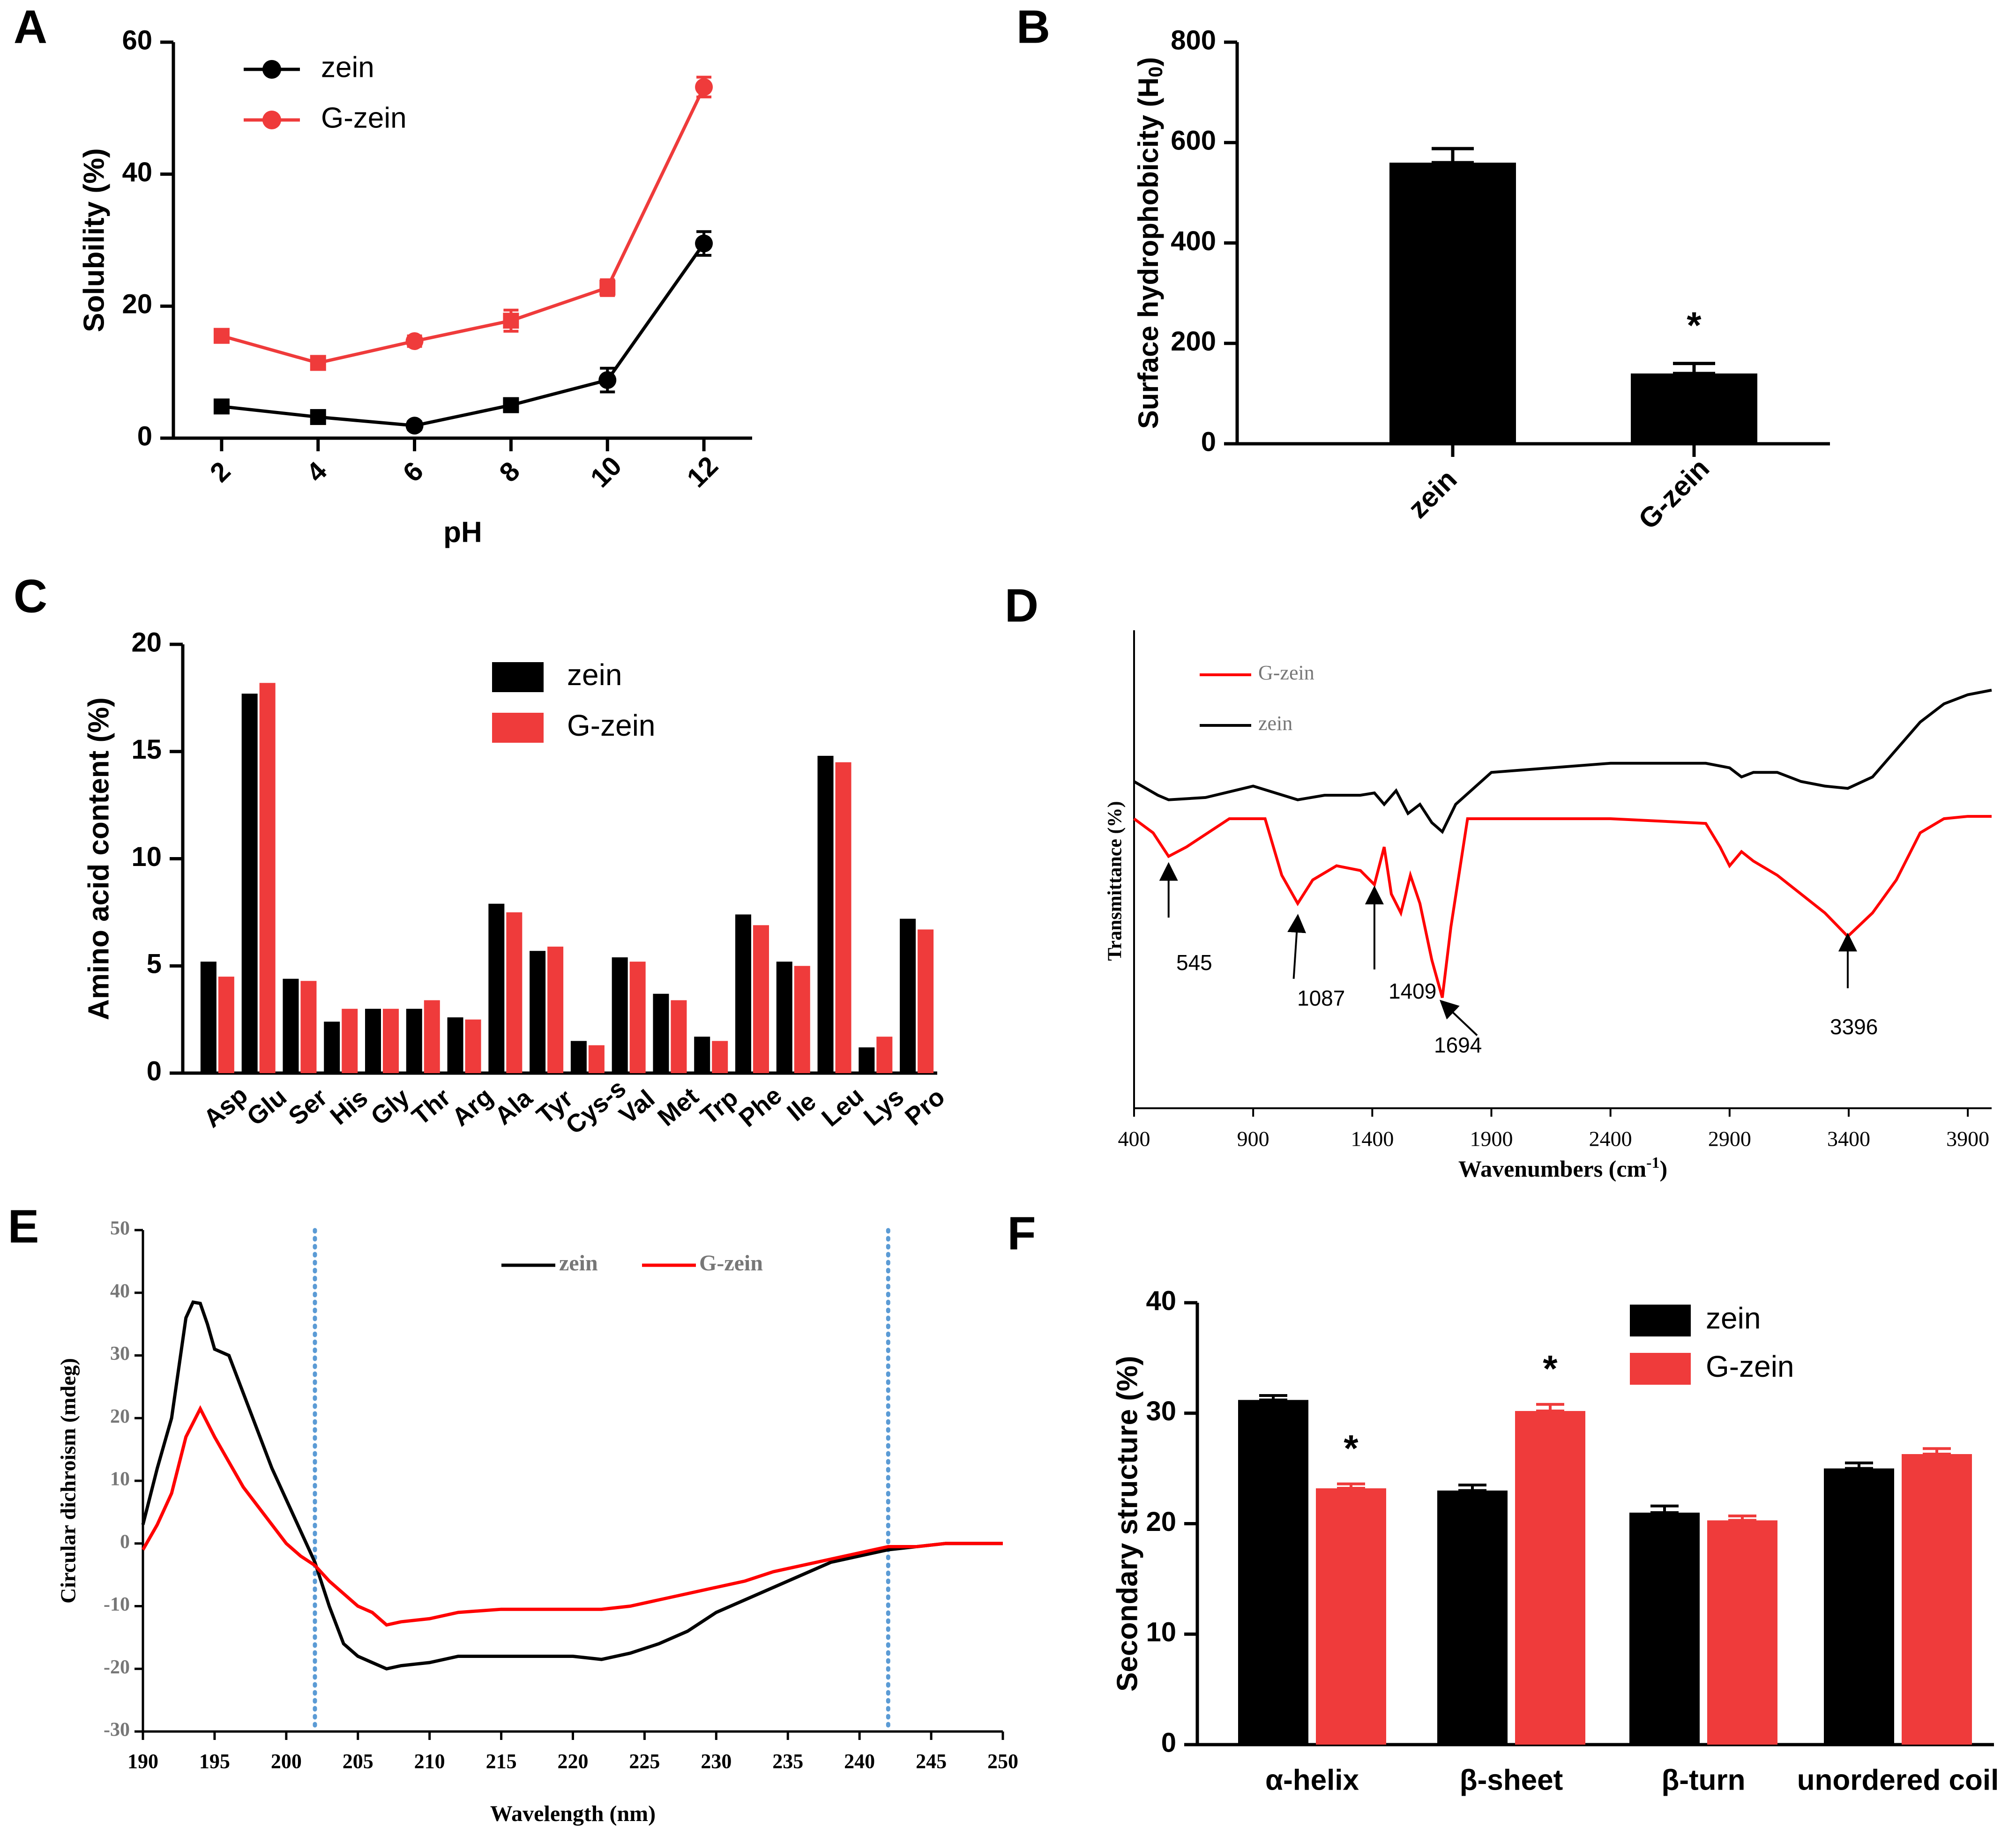 This screenshot has height=1836, width=2016. What do you see at coordinates (1352, 1448) in the screenshot?
I see `significance-star: *` at bounding box center [1352, 1448].